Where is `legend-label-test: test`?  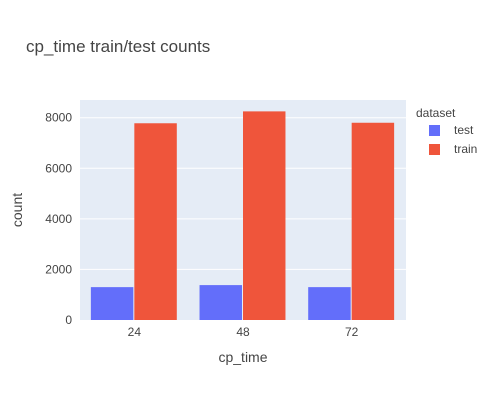
legend-label-test: test is located at coordinates (464, 130).